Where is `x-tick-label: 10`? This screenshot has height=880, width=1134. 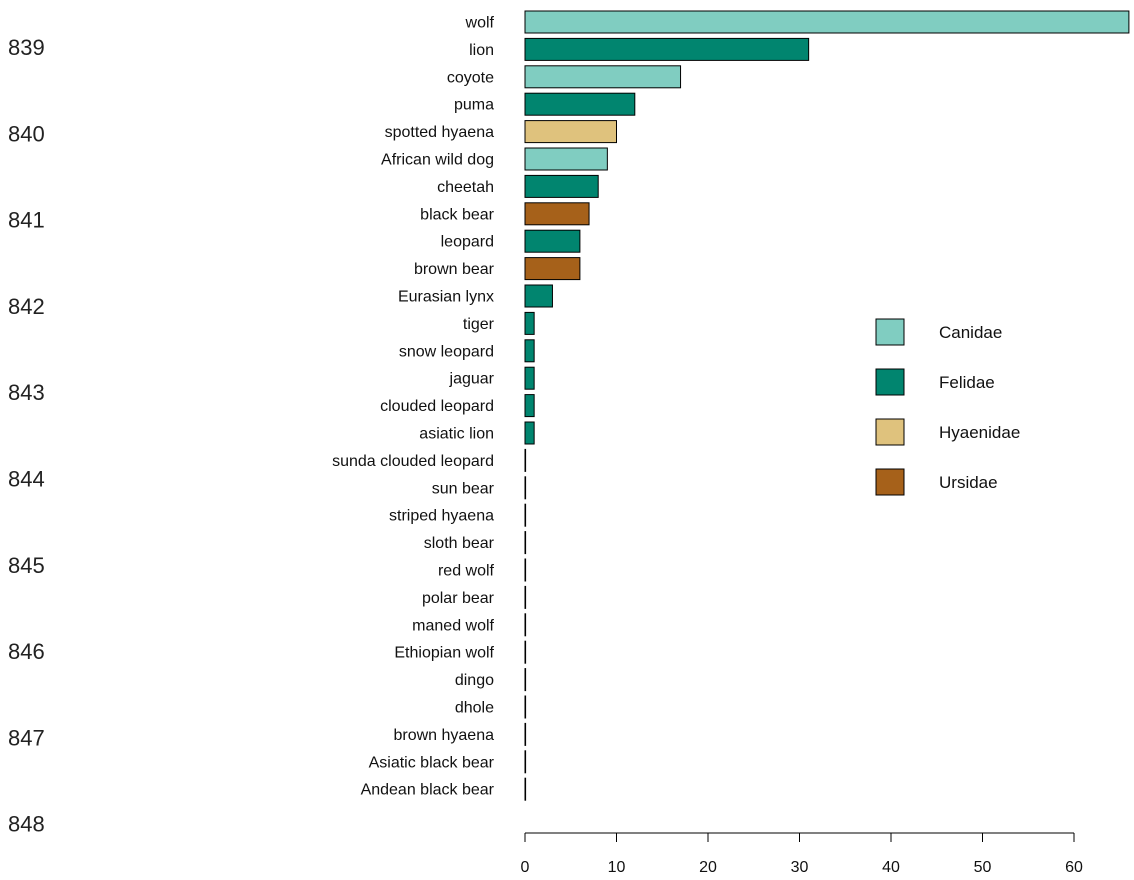 x-tick-label: 10 is located at coordinates (617, 867).